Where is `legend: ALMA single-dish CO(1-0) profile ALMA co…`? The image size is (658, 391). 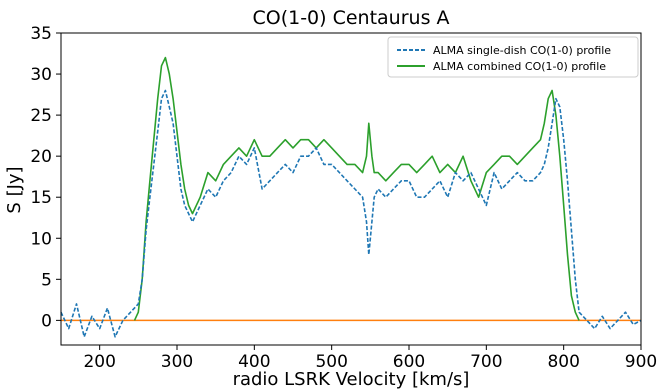
legend: ALMA single-dish CO(1-0) profile ALMA co… is located at coordinates (513, 57).